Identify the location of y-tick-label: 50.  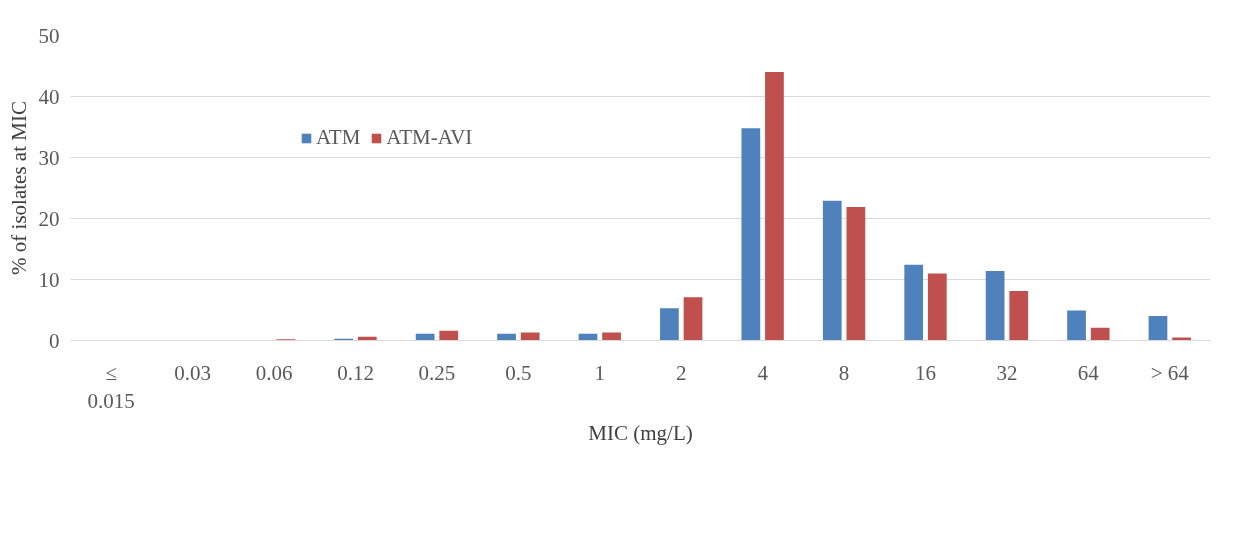
(49, 35).